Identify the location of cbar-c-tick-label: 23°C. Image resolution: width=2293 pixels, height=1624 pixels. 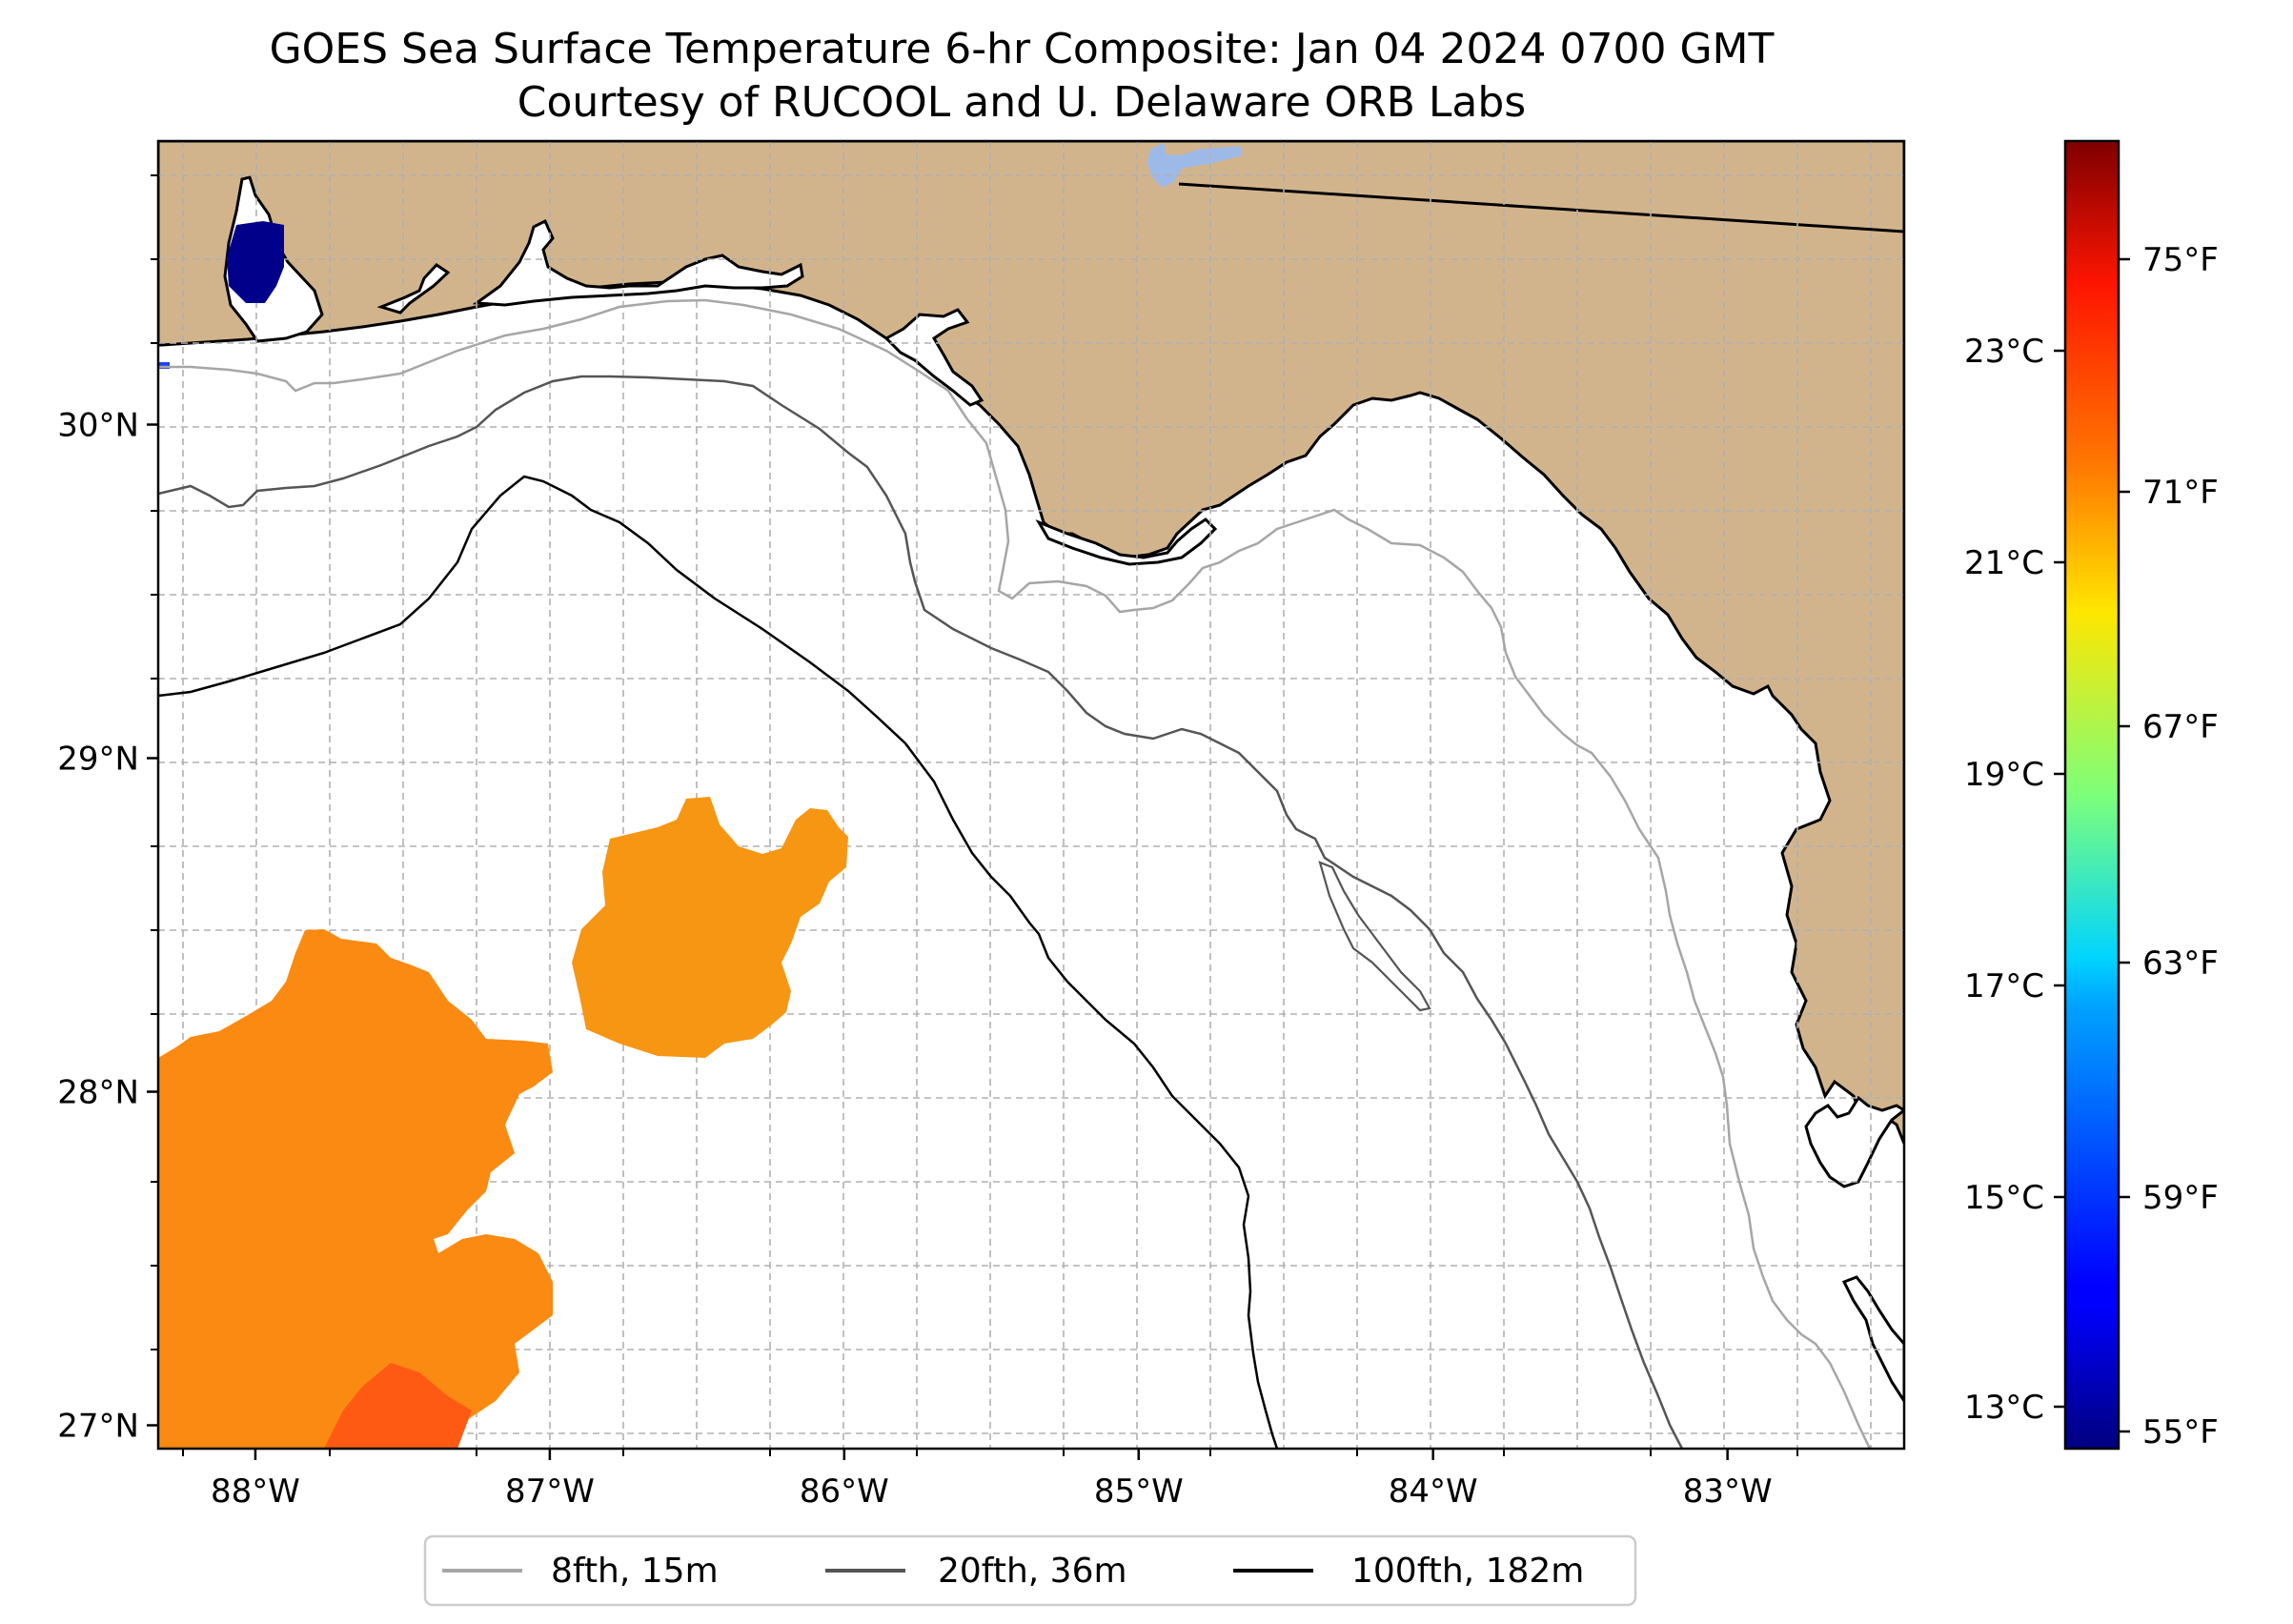
(2004, 352).